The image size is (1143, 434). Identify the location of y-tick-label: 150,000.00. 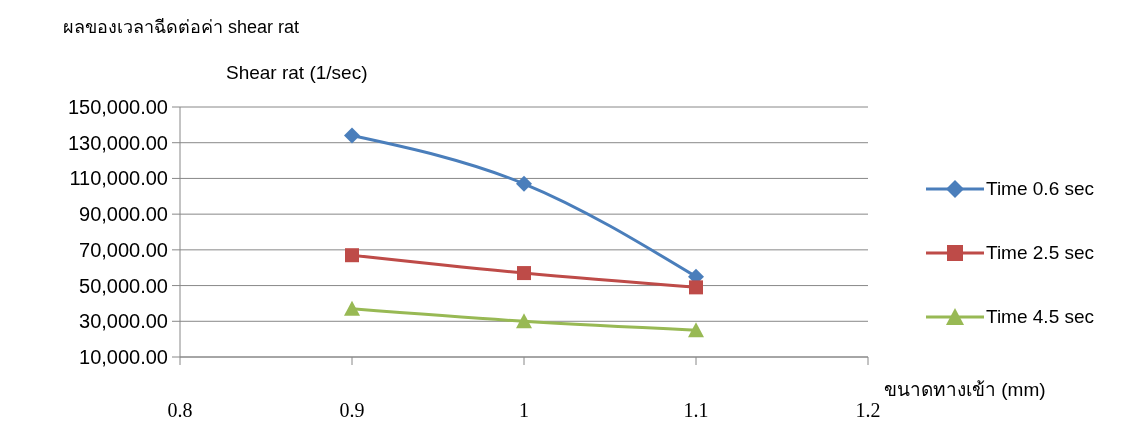
(117, 107).